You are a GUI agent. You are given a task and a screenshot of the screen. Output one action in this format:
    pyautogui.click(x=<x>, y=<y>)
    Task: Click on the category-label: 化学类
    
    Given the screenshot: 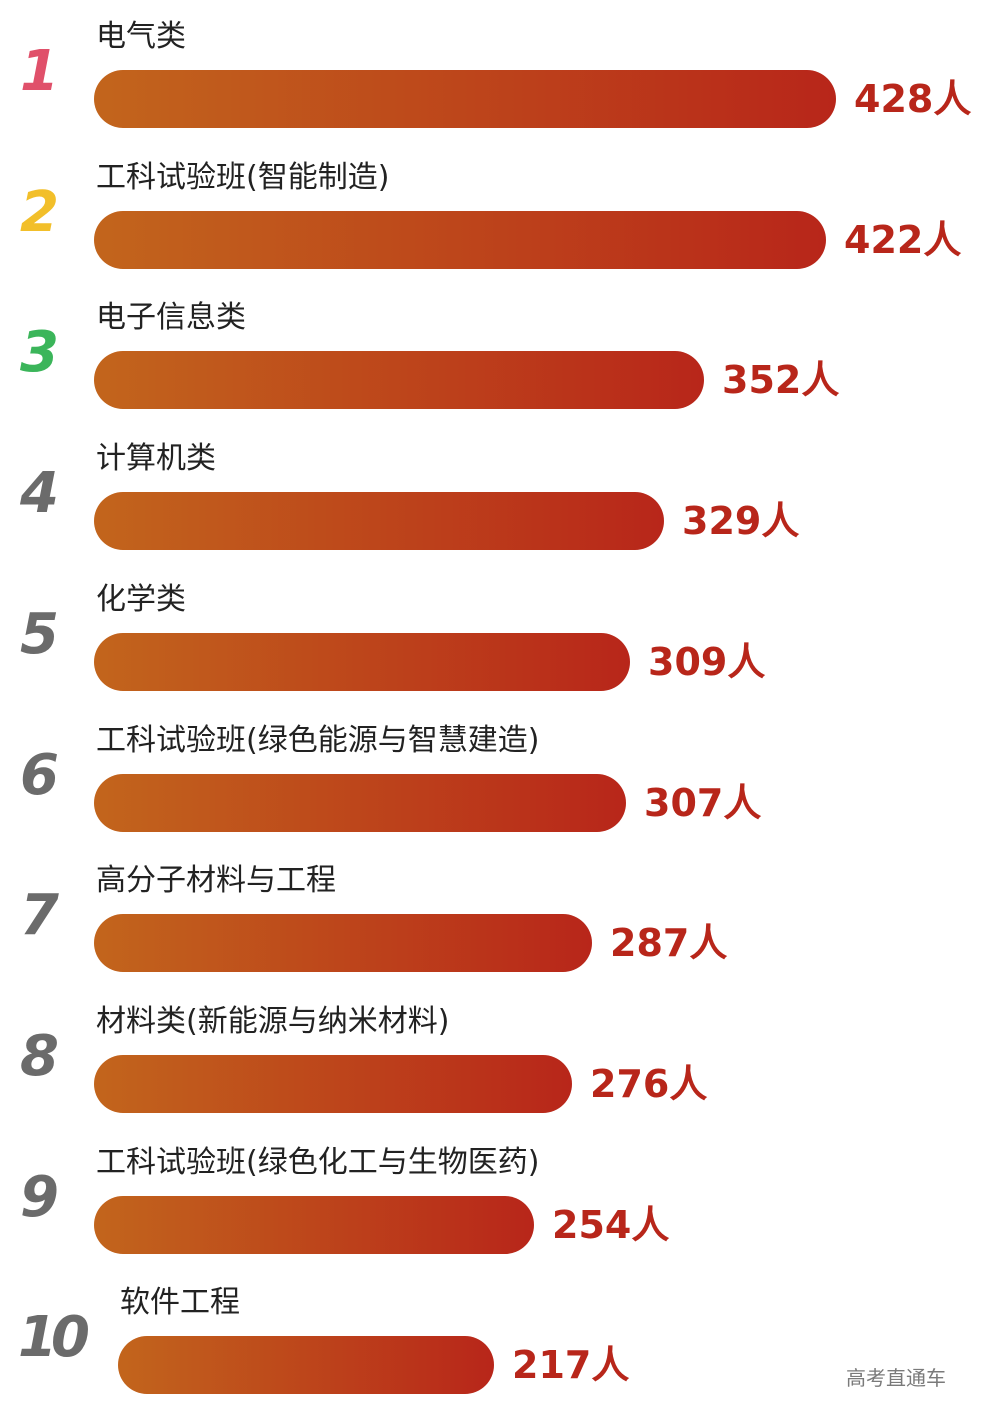 What is the action you would take?
    pyautogui.click(x=141, y=599)
    